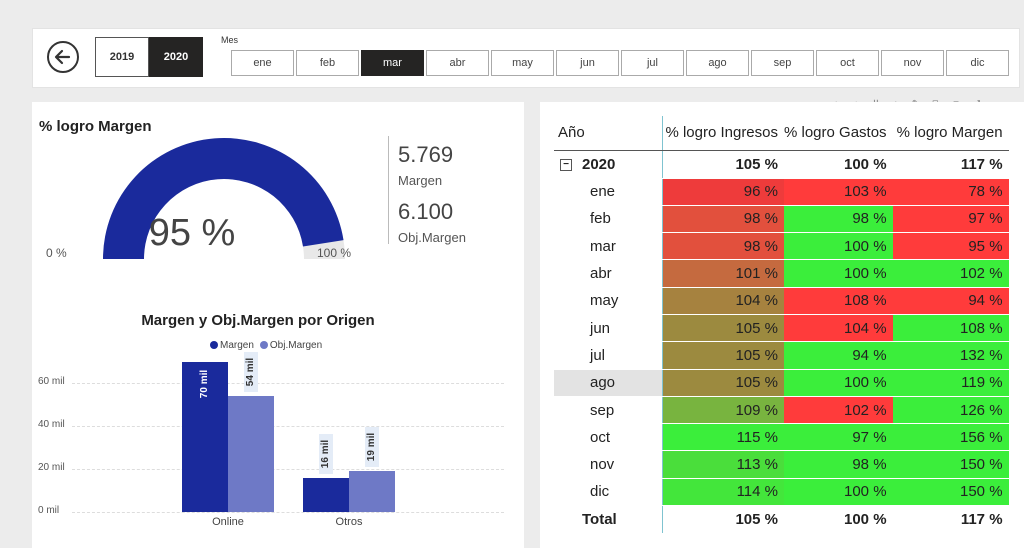 The width and height of the screenshot is (1024, 548). I want to click on value-cell: 96 %, so click(723, 192).